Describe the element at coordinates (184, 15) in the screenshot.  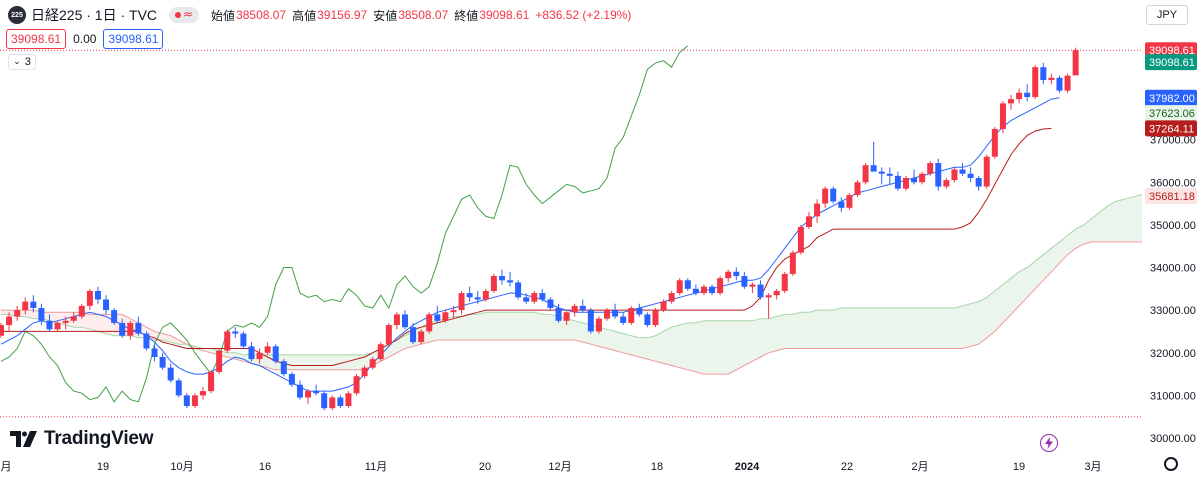
I see `market-status-icon: ≈` at that location.